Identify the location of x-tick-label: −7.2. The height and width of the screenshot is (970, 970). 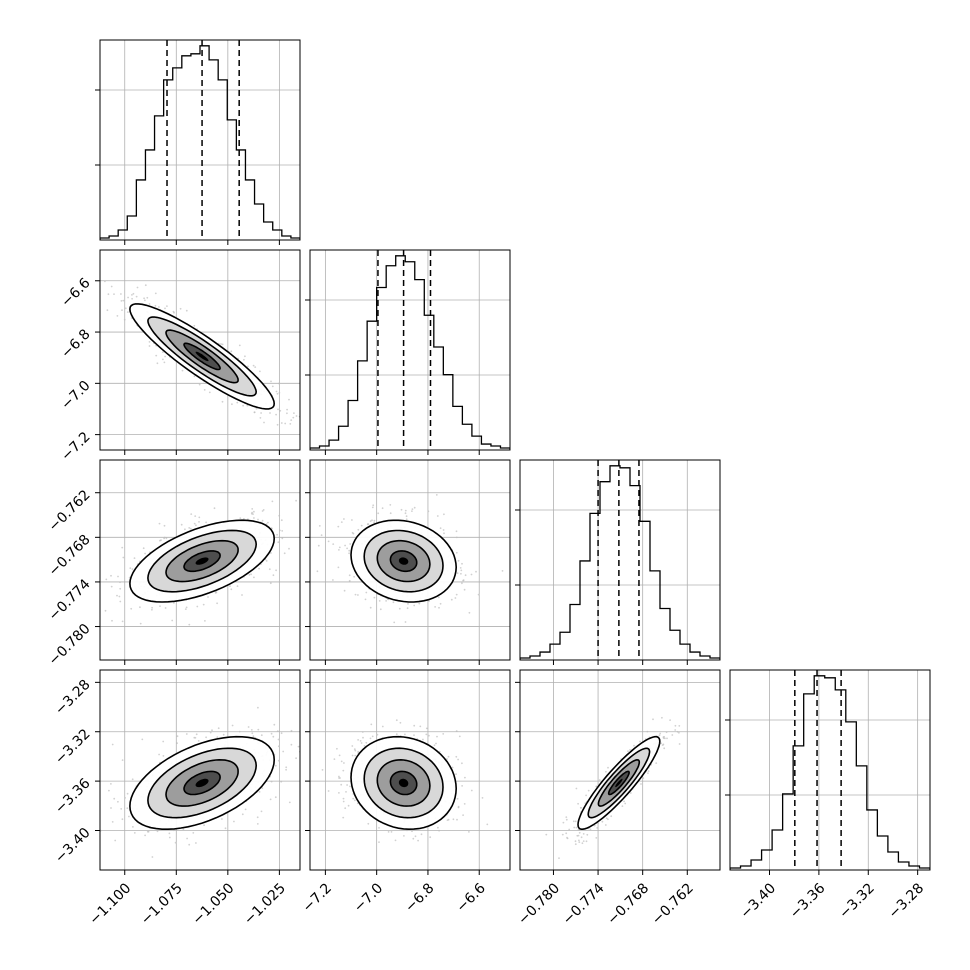
(317, 897).